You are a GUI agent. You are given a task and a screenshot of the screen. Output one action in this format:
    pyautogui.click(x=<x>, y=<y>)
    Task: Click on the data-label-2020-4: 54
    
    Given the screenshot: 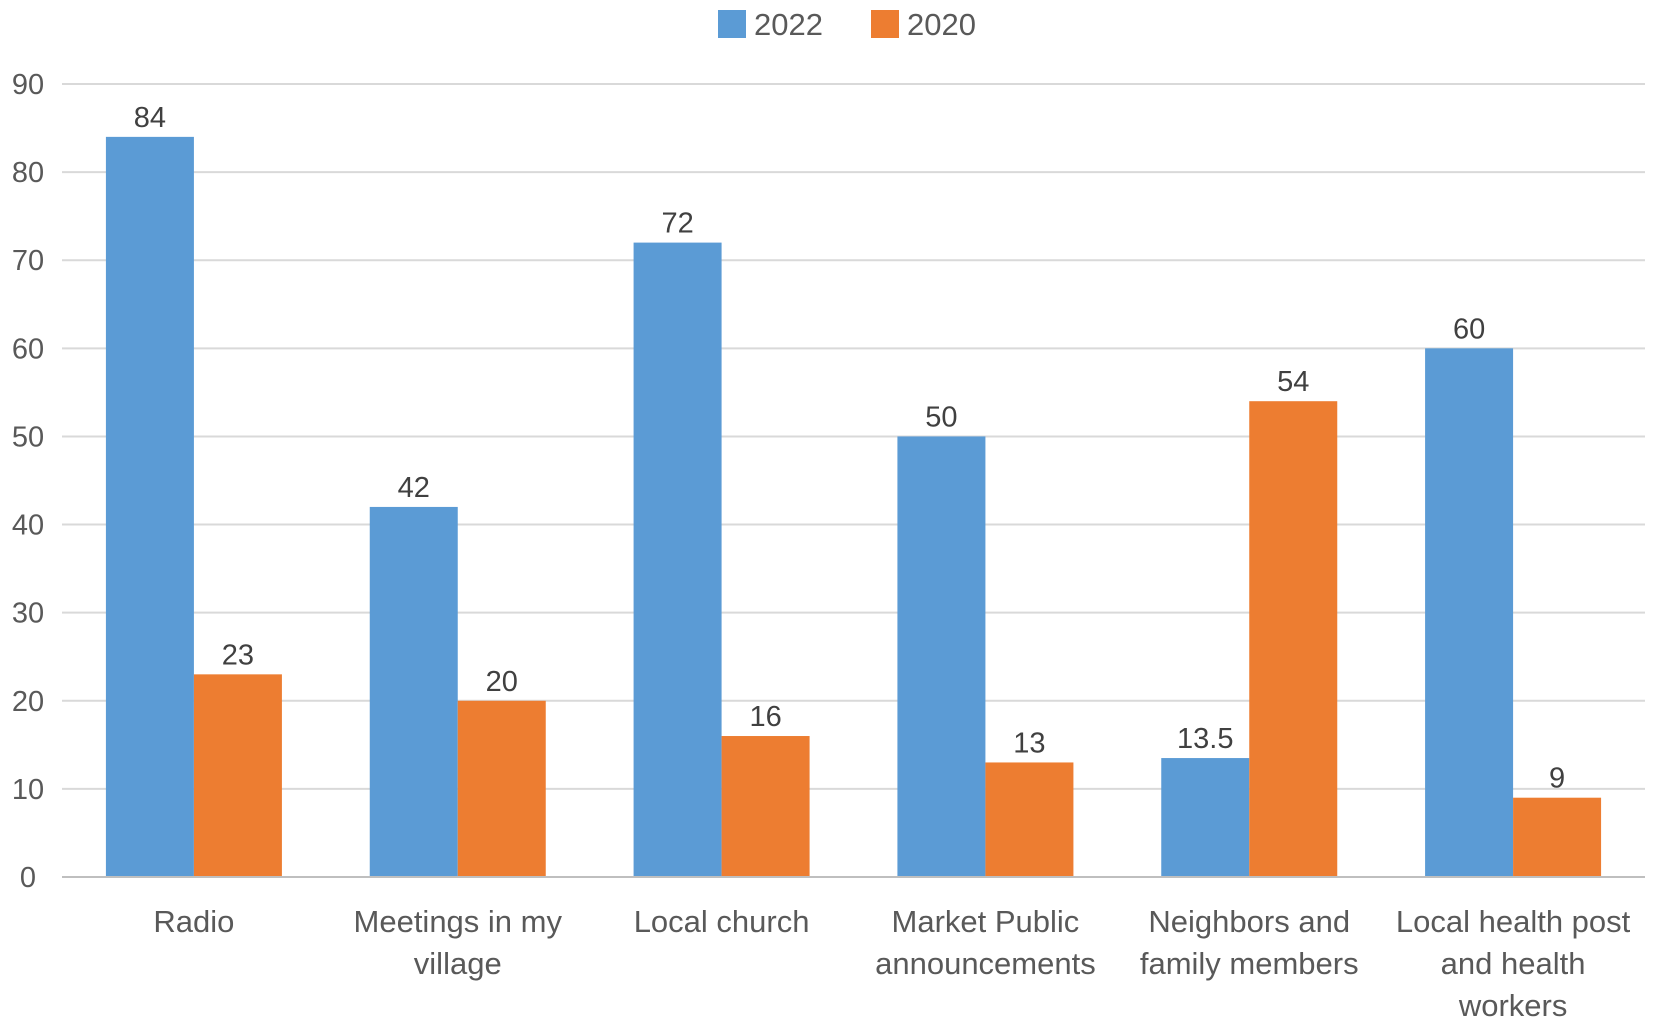 What is the action you would take?
    pyautogui.click(x=1293, y=382)
    